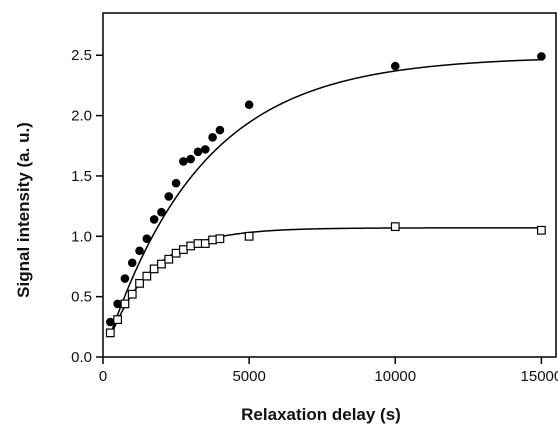 This screenshot has height=435, width=558. I want to click on y-tick-label: 1.5, so click(81, 176).